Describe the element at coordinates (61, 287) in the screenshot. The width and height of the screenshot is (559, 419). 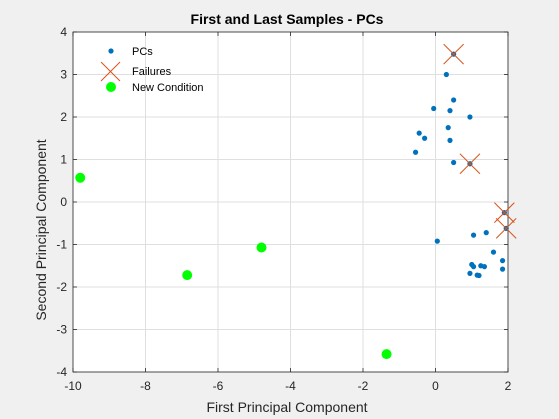
I see `y-tick-label: -2` at that location.